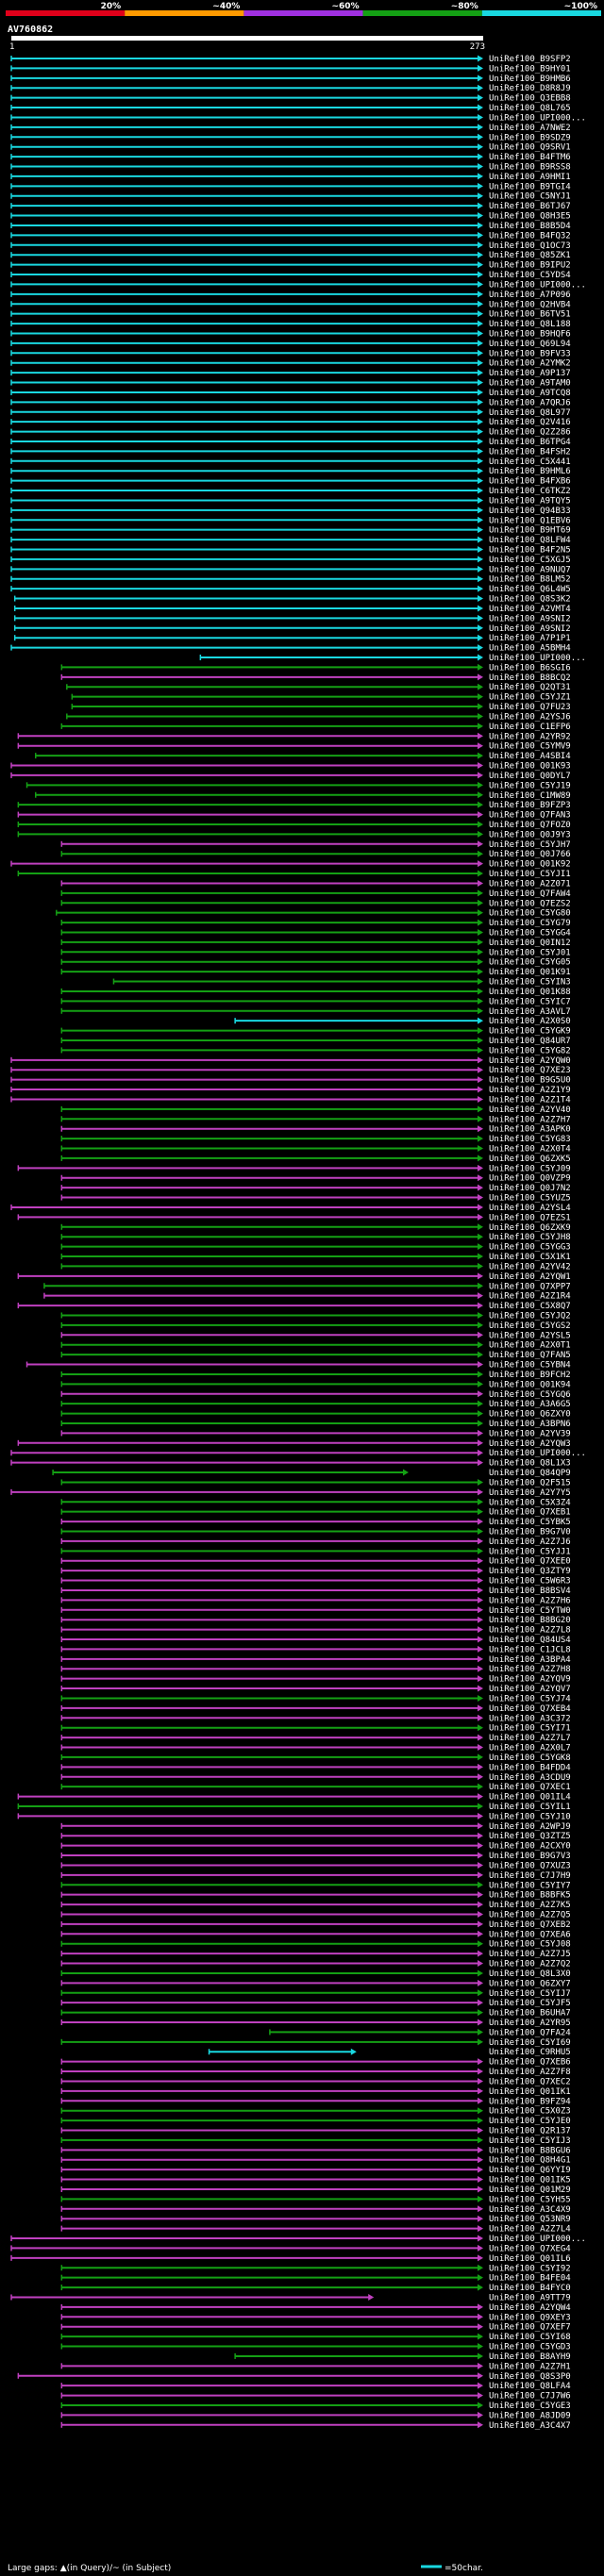 This screenshot has width=604, height=2576. I want to click on hit-label: UniRef100_C5YJQ2, so click(530, 1316).